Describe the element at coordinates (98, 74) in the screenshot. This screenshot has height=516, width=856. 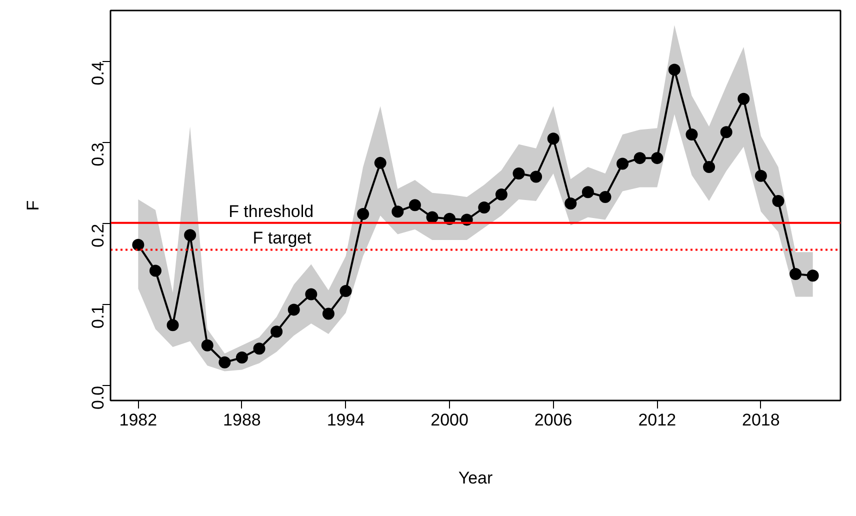
I see `y-tick-label: 0.4` at that location.